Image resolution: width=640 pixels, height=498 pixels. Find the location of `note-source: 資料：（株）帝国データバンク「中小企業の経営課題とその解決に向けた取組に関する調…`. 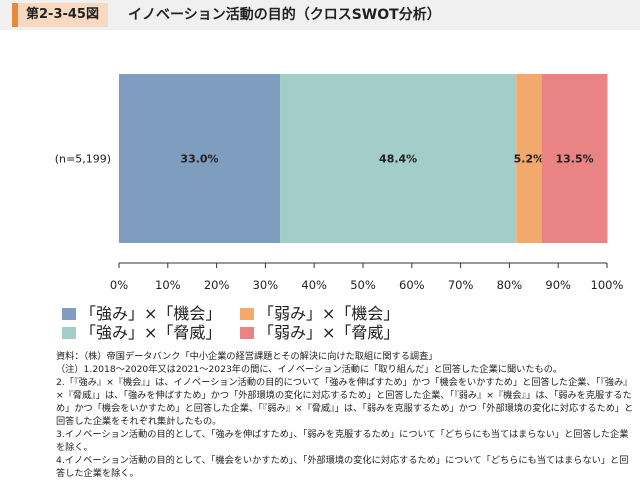

note-source: 資料：（株）帝国データバンク「中小企業の経営課題とその解決に向けた取組に関する調… is located at coordinates (247, 356).